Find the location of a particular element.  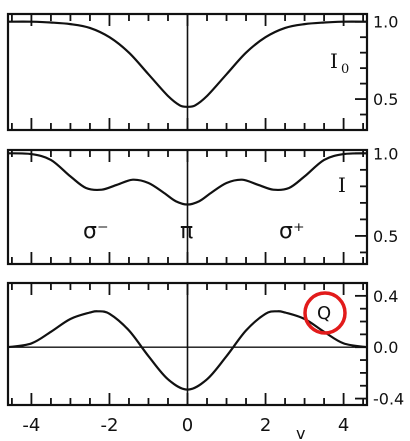

pi-annotation: π is located at coordinates (186, 231).